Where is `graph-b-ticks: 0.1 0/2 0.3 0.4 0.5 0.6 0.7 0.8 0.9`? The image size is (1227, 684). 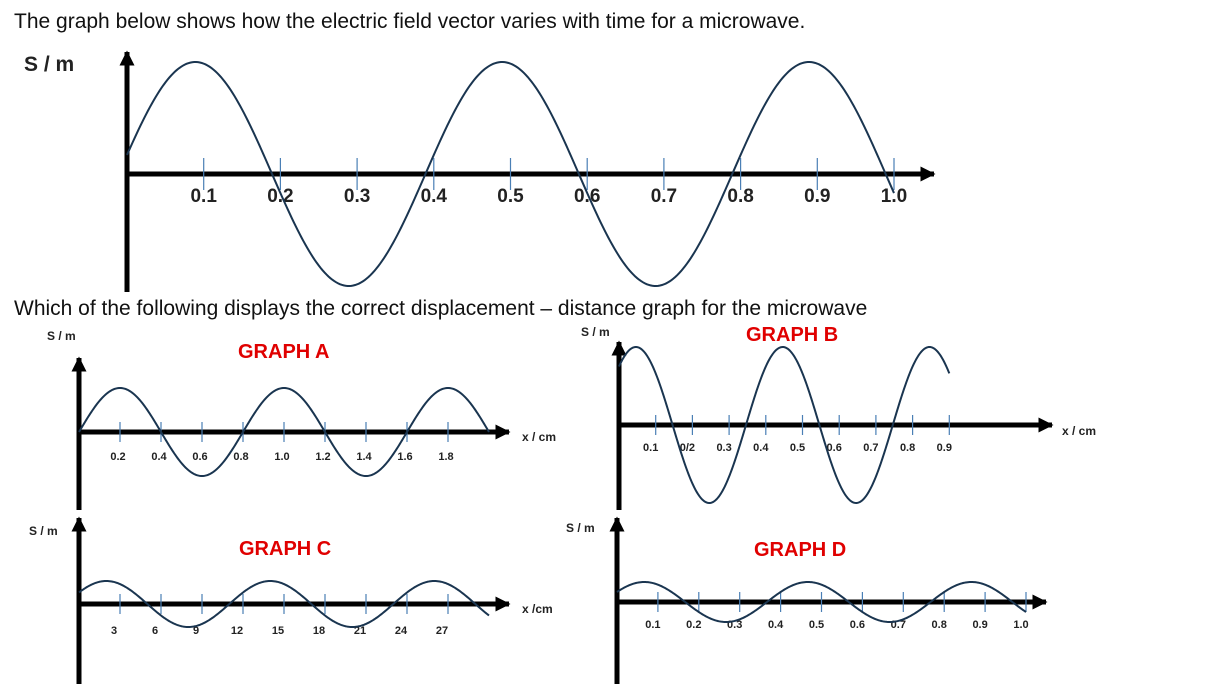
graph-b-ticks: 0.1 0/2 0.3 0.4 0.5 0.6 0.7 0.8 0.9 is located at coordinates (797, 434).